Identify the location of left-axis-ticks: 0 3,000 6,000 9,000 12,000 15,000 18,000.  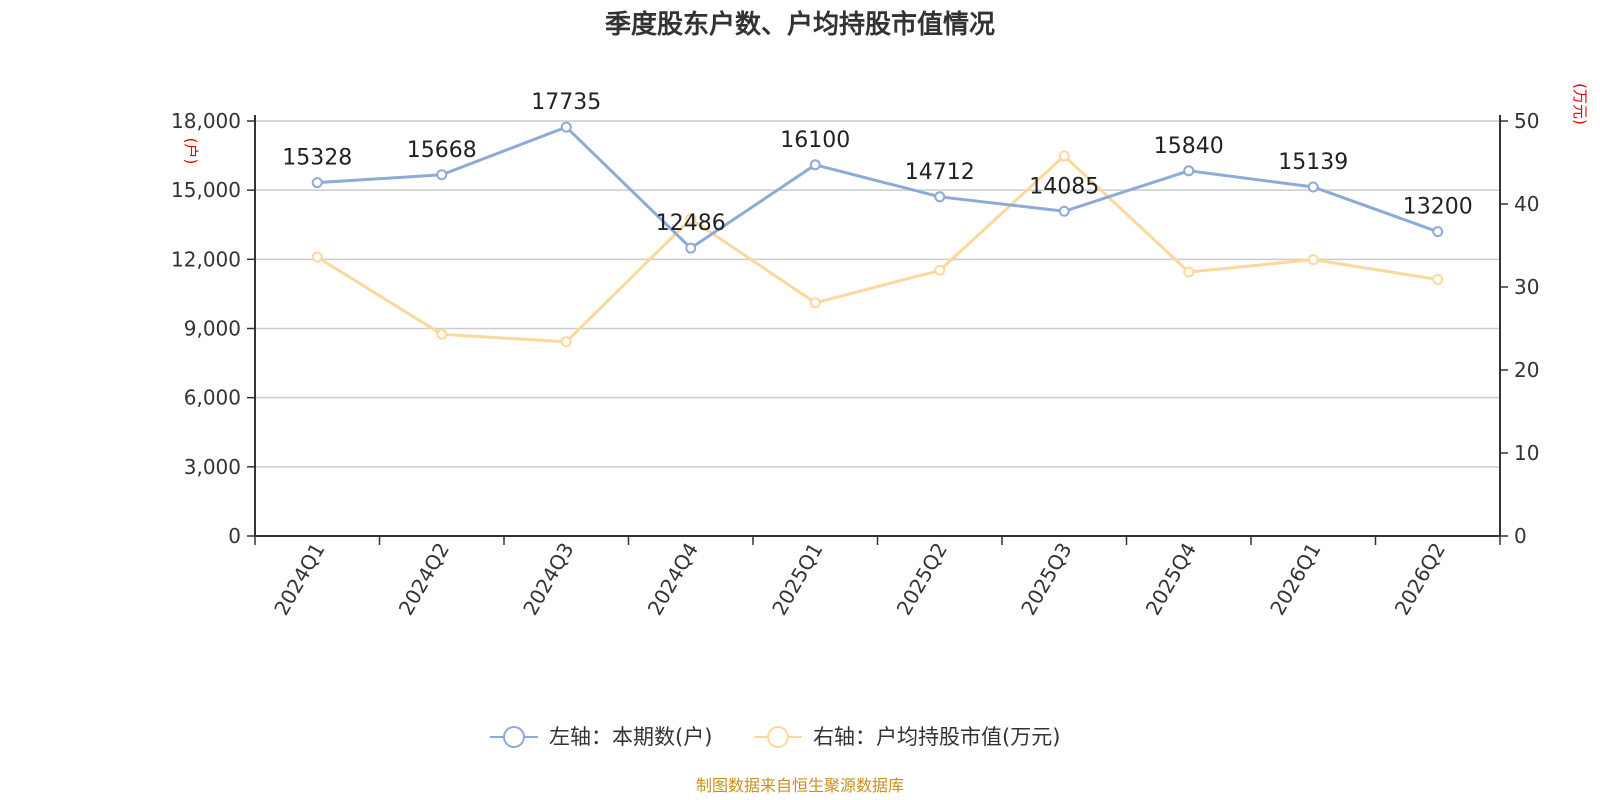
(213, 328).